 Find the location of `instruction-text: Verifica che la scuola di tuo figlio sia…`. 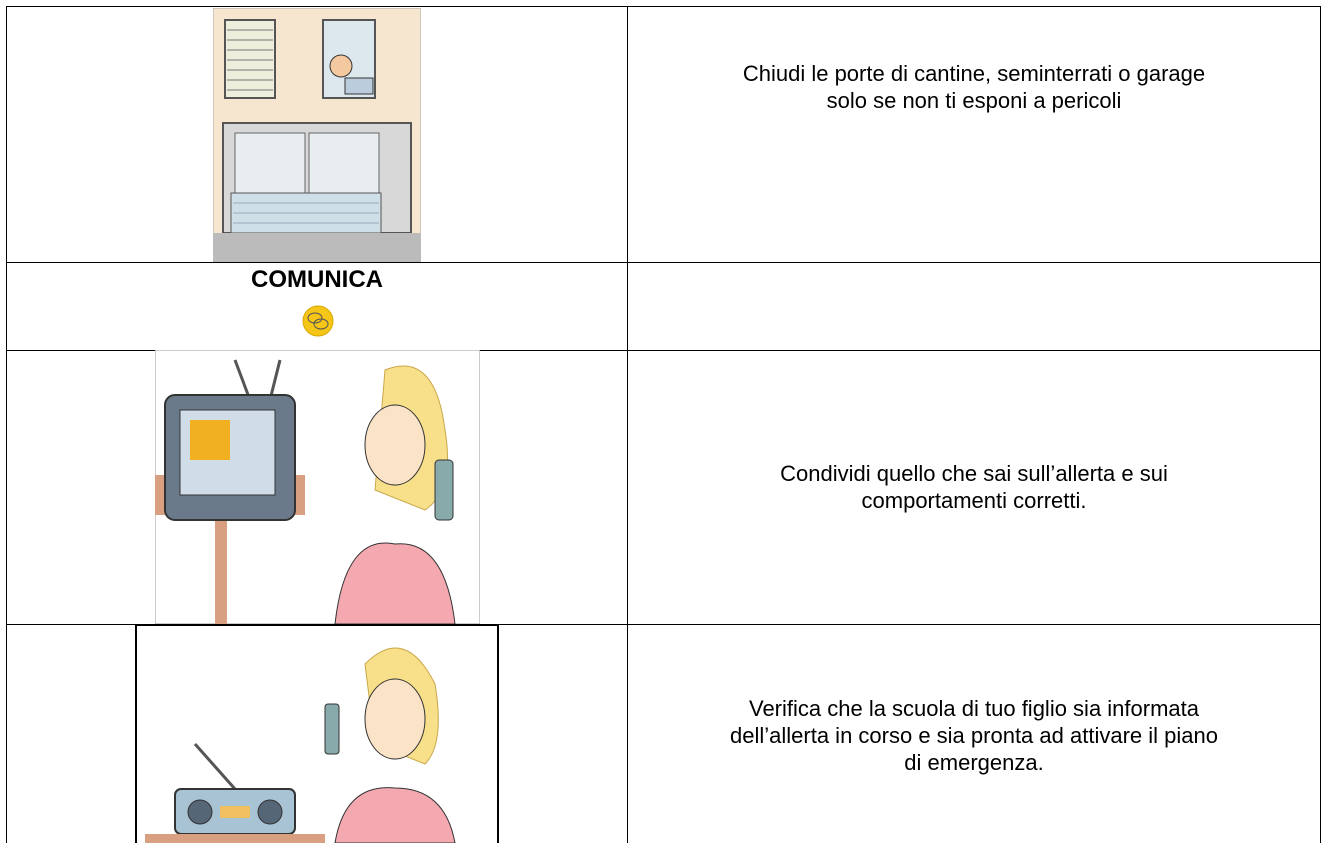

instruction-text: Verifica che la scuola di tuo figlio sia… is located at coordinates (974, 735).